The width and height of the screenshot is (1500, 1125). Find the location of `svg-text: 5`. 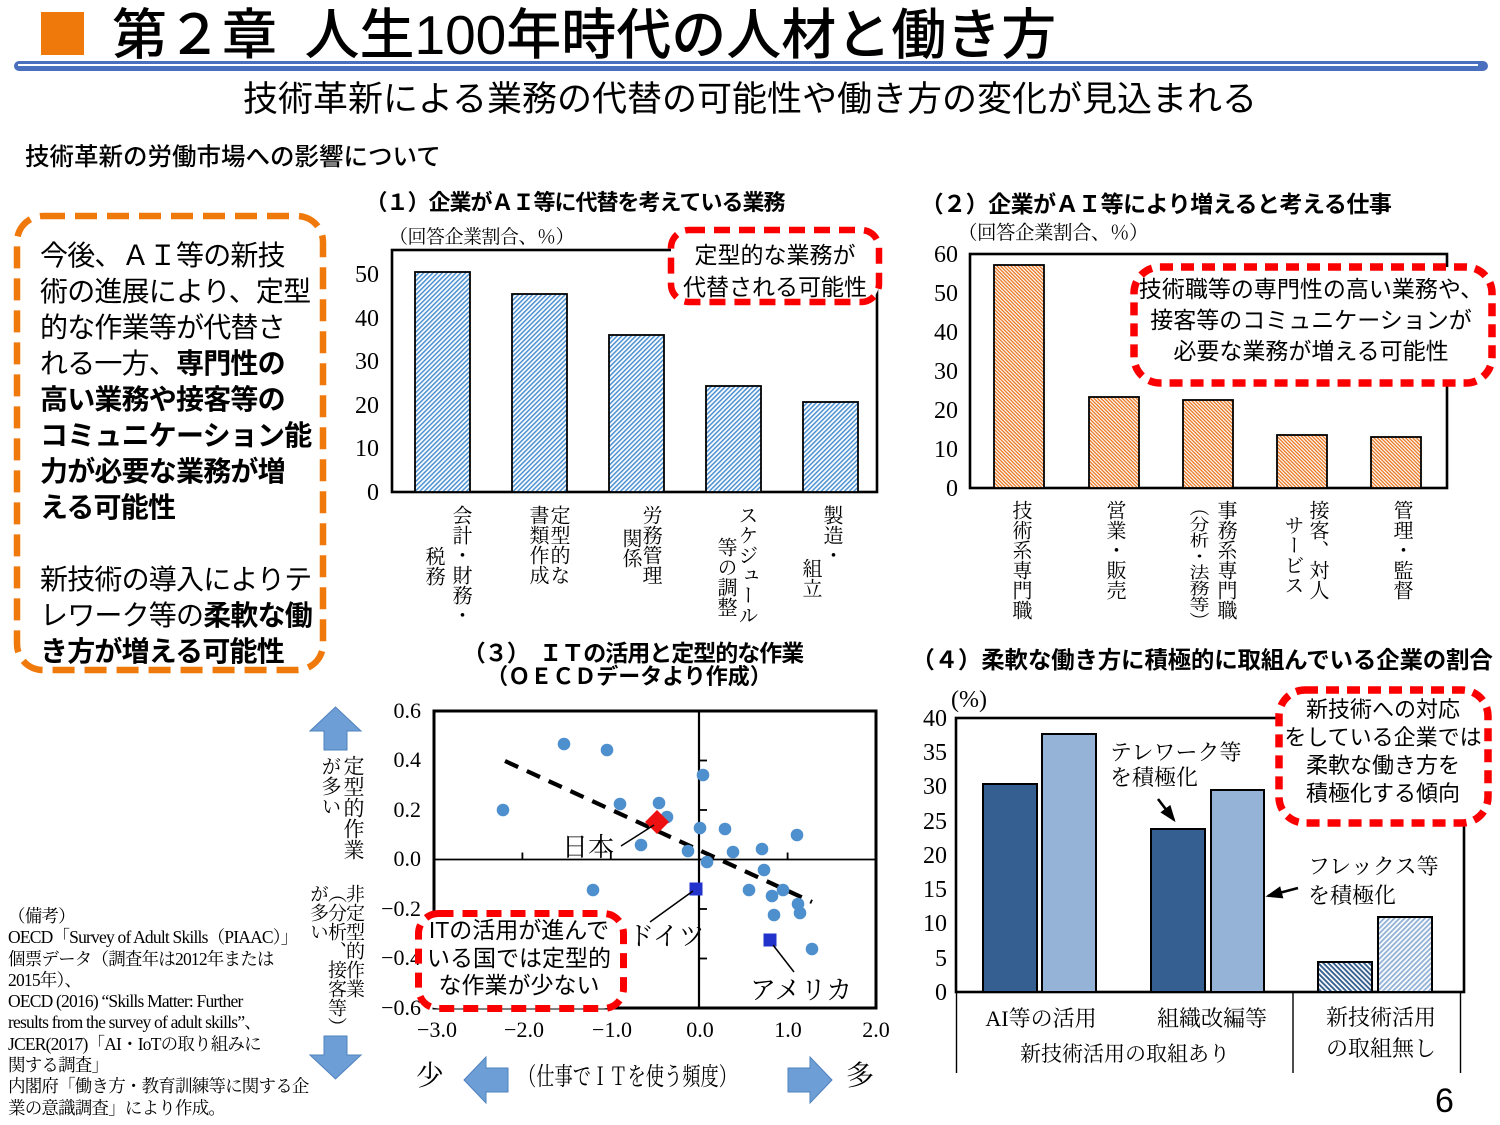

svg-text: 5 is located at coordinates (941, 959).